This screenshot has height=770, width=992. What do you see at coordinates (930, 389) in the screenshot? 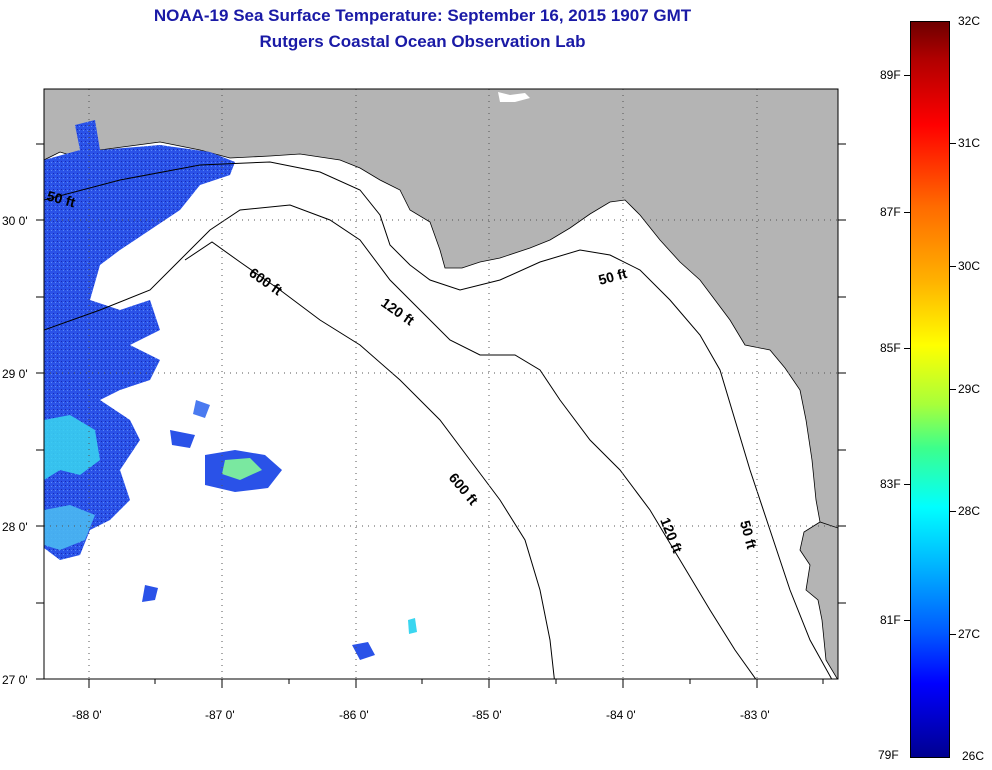
I see `temperature-colorbar` at bounding box center [930, 389].